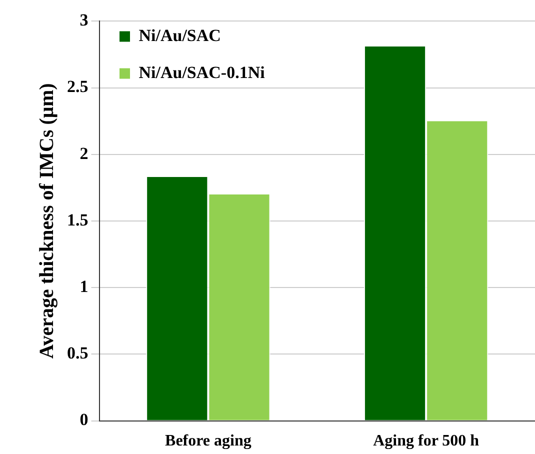 The image size is (535, 454). What do you see at coordinates (179, 35) in the screenshot?
I see `legend-label: Ni/Au/SAC` at bounding box center [179, 35].